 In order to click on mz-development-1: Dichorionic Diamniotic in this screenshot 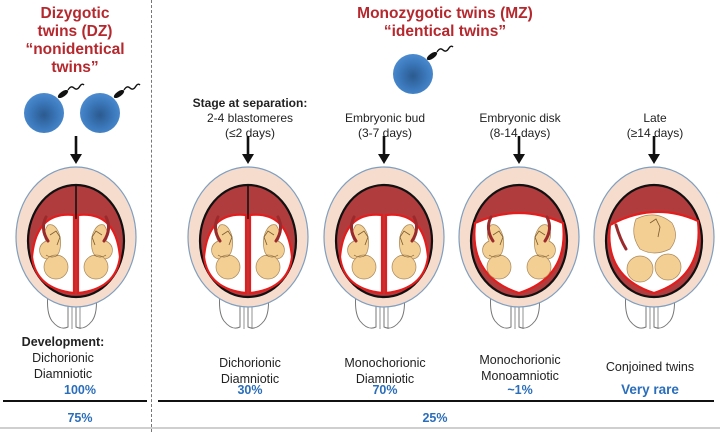, I will do `click(250, 371)`.